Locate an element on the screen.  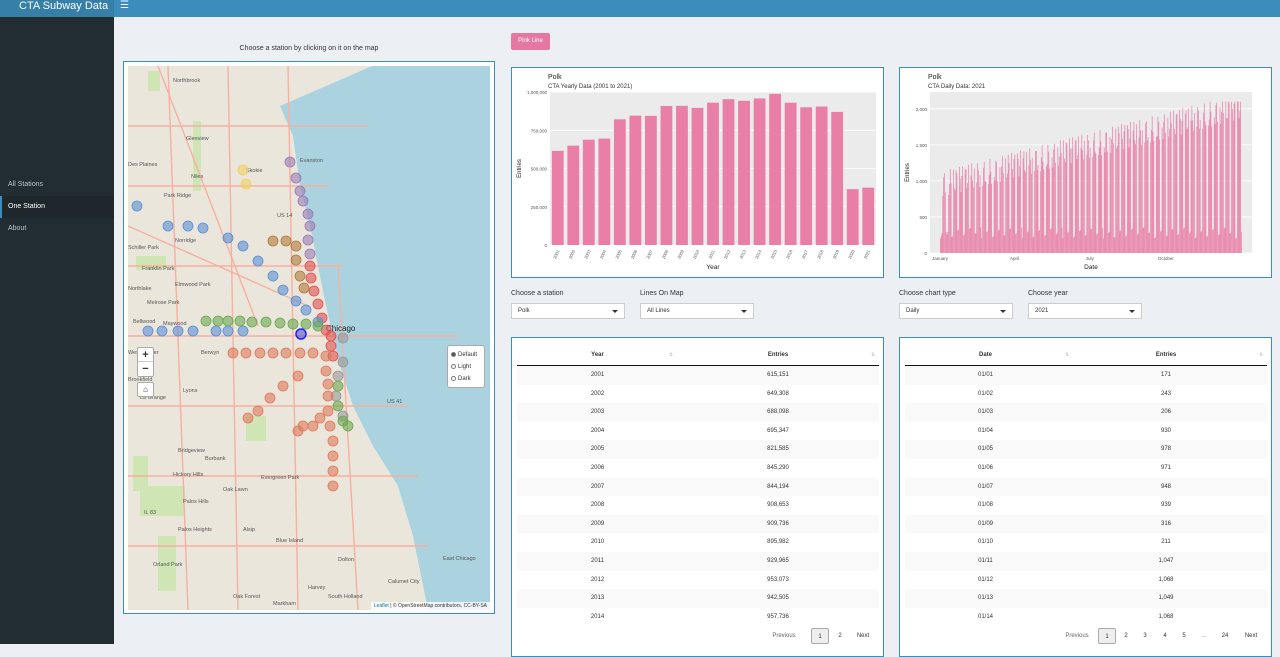
sidebar-item-all-stations: All Stations is located at coordinates (26, 184).